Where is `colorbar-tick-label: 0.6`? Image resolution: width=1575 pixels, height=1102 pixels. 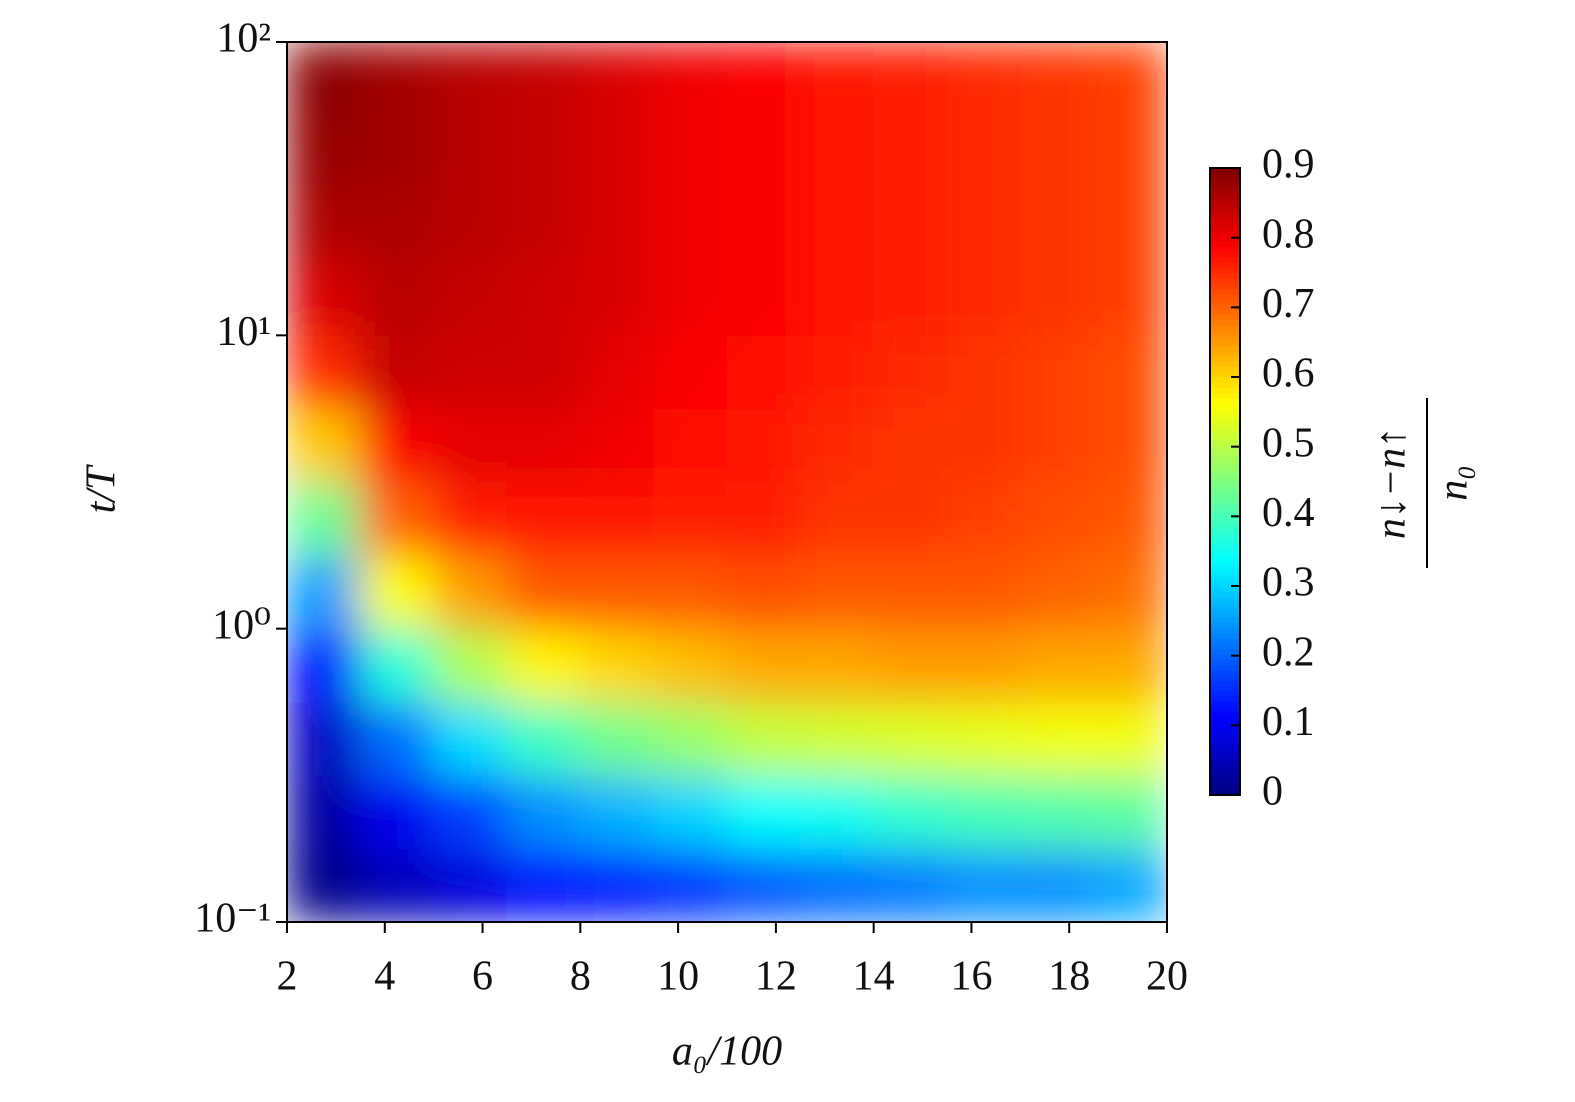
colorbar-tick-label: 0.6 is located at coordinates (1288, 374).